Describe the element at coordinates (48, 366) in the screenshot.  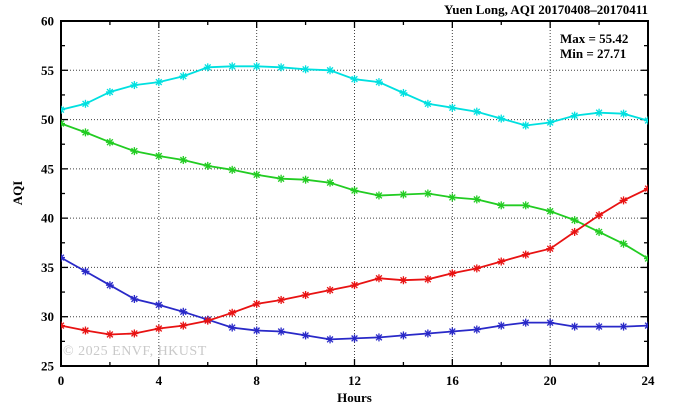
I see `y-tick-label: 25` at that location.